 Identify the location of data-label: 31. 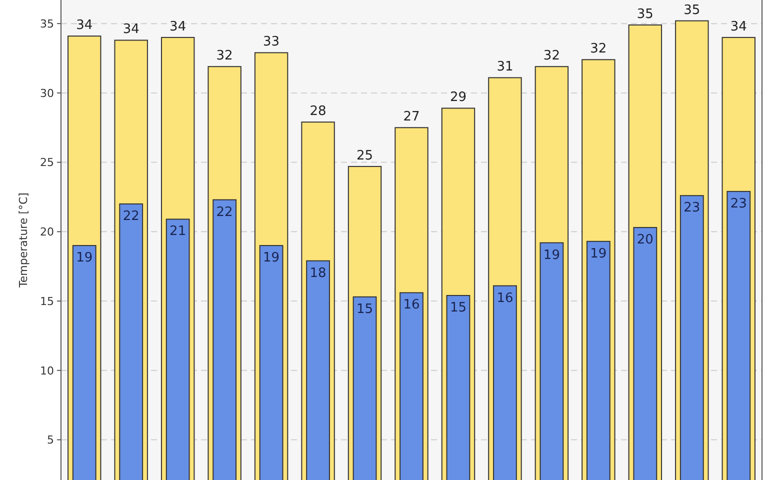
(505, 67).